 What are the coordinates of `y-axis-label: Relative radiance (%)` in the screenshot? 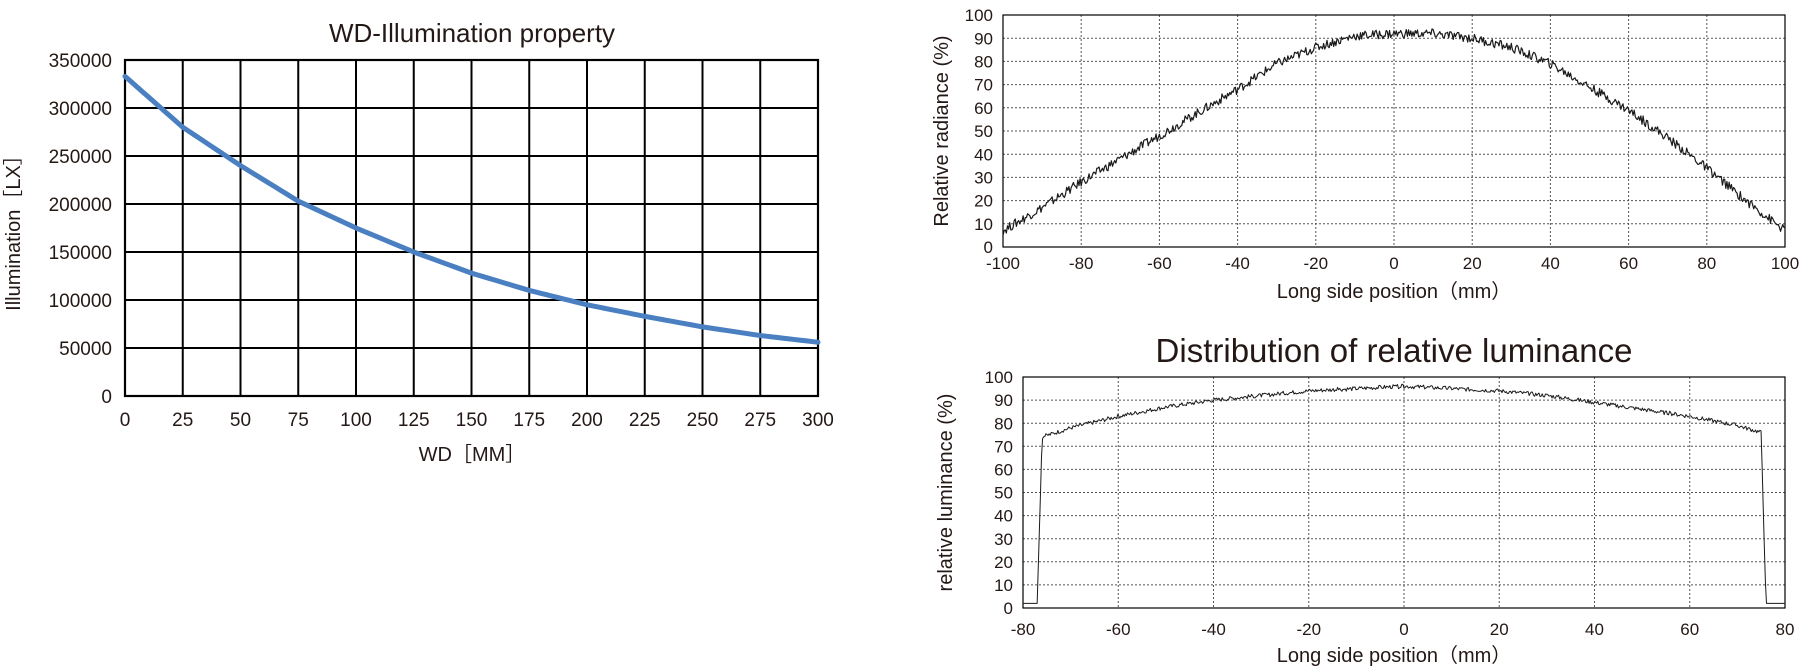 It's located at (942, 130).